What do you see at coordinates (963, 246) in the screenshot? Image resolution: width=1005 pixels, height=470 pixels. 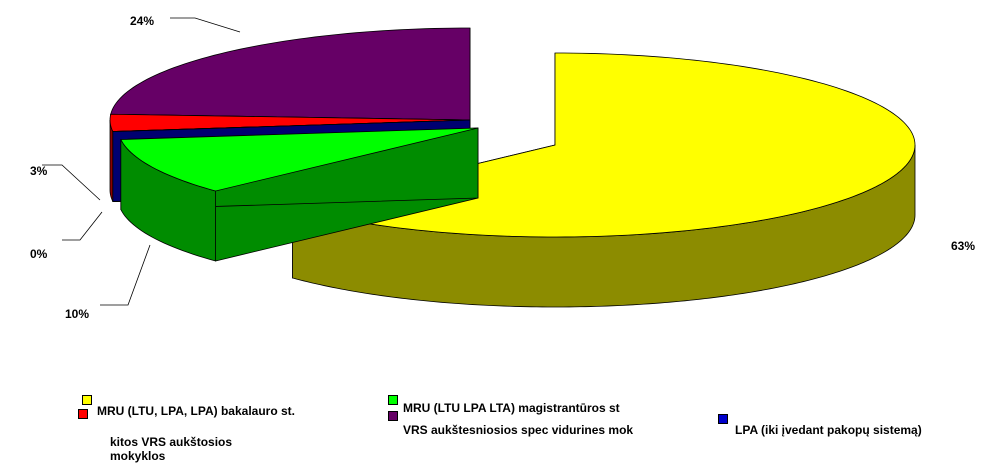 I see `data-label: 63%` at bounding box center [963, 246].